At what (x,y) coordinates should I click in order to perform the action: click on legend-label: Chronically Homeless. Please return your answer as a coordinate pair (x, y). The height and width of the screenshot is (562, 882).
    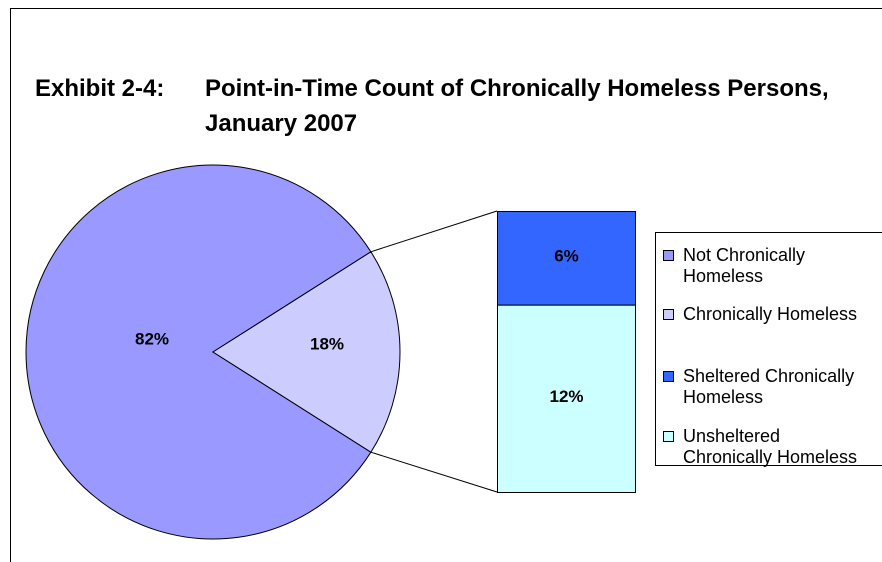
    Looking at the image, I should click on (770, 314).